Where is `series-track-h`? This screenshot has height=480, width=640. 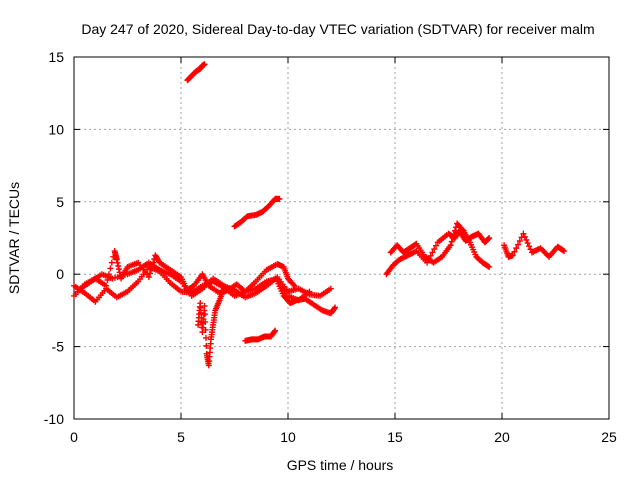 series-track-h is located at coordinates (196, 72).